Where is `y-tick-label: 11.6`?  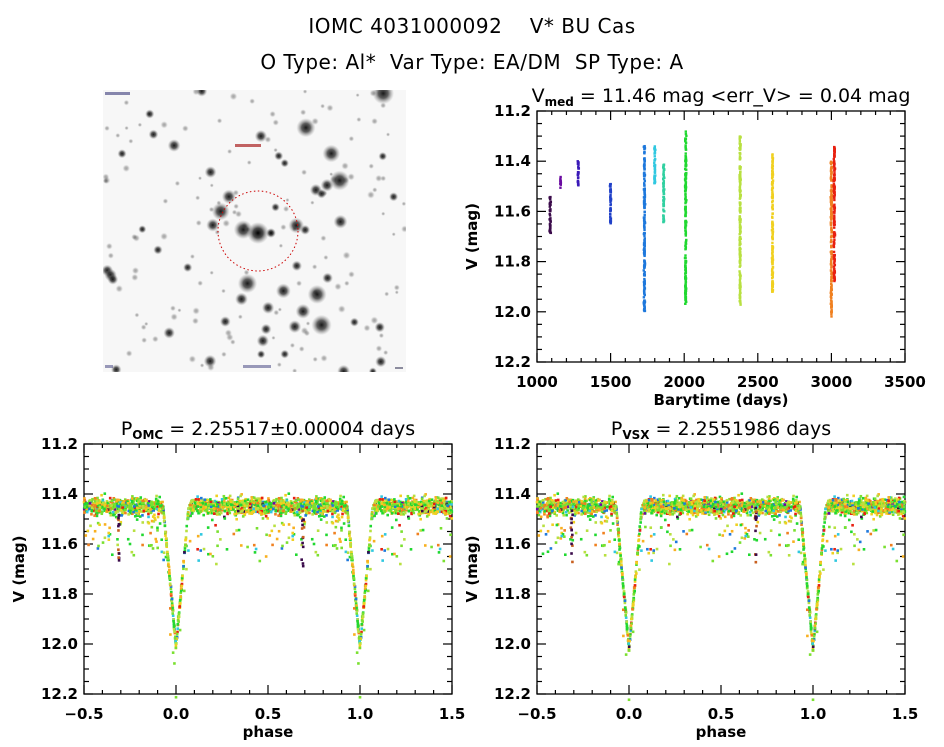 y-tick-label: 11.6 is located at coordinates (59, 544).